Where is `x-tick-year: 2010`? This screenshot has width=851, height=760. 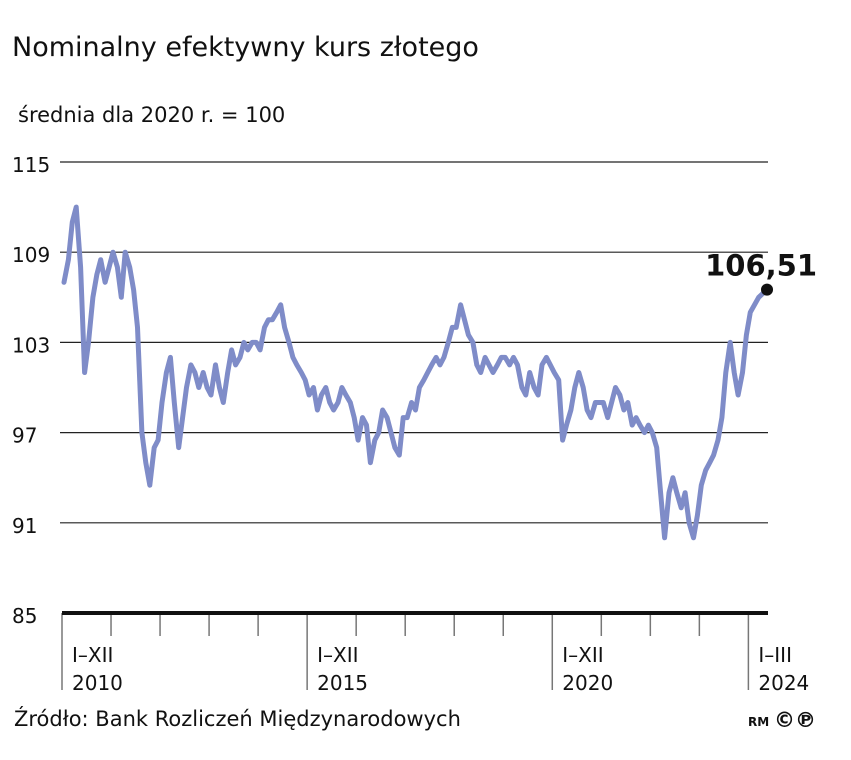 x-tick-year: 2010 is located at coordinates (97, 683).